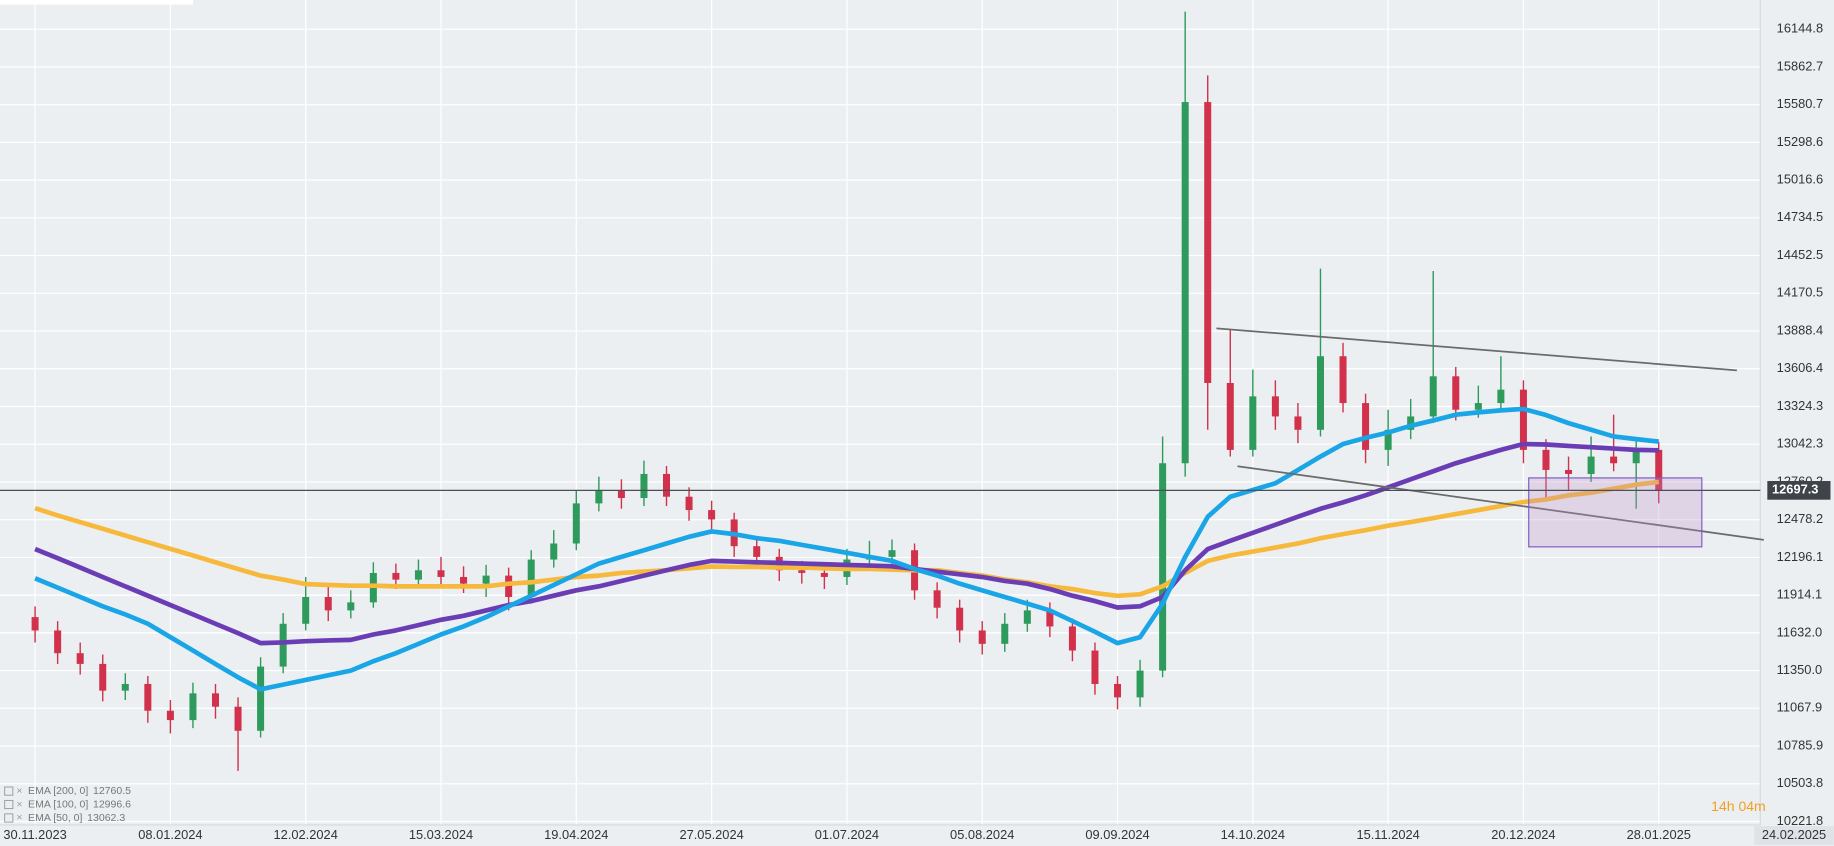 The height and width of the screenshot is (846, 1834). What do you see at coordinates (1800, 556) in the screenshot?
I see `y-tick-label: 12196.1` at bounding box center [1800, 556].